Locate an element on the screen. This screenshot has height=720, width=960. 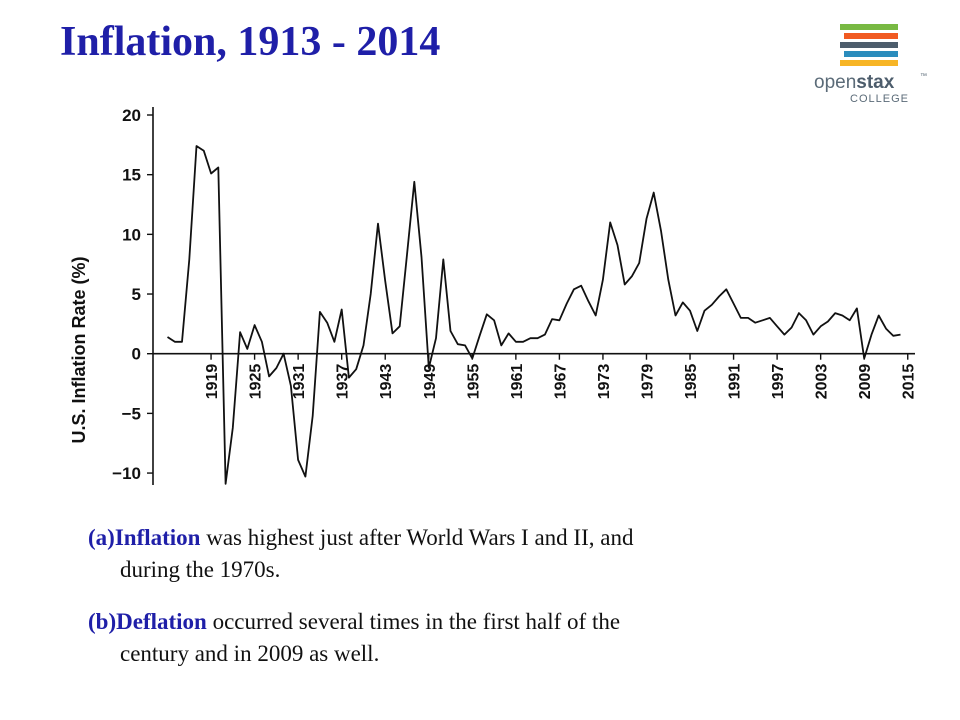
x-tick-label: 1985 is located at coordinates (691, 382).